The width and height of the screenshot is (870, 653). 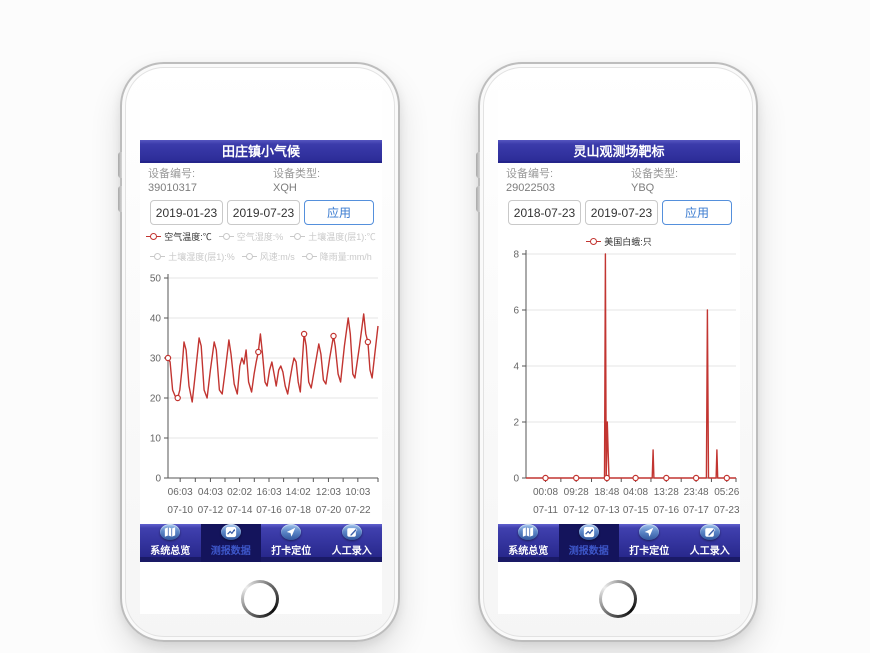 What do you see at coordinates (298, 510) in the screenshot?
I see `svg-text: 07-18` at bounding box center [298, 510].